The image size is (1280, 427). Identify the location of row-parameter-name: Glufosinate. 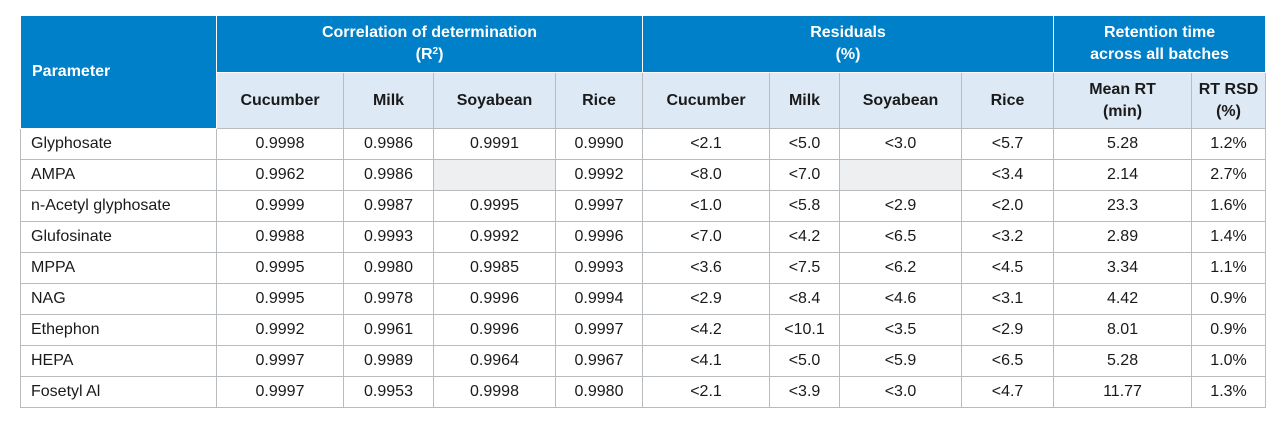
(118, 237).